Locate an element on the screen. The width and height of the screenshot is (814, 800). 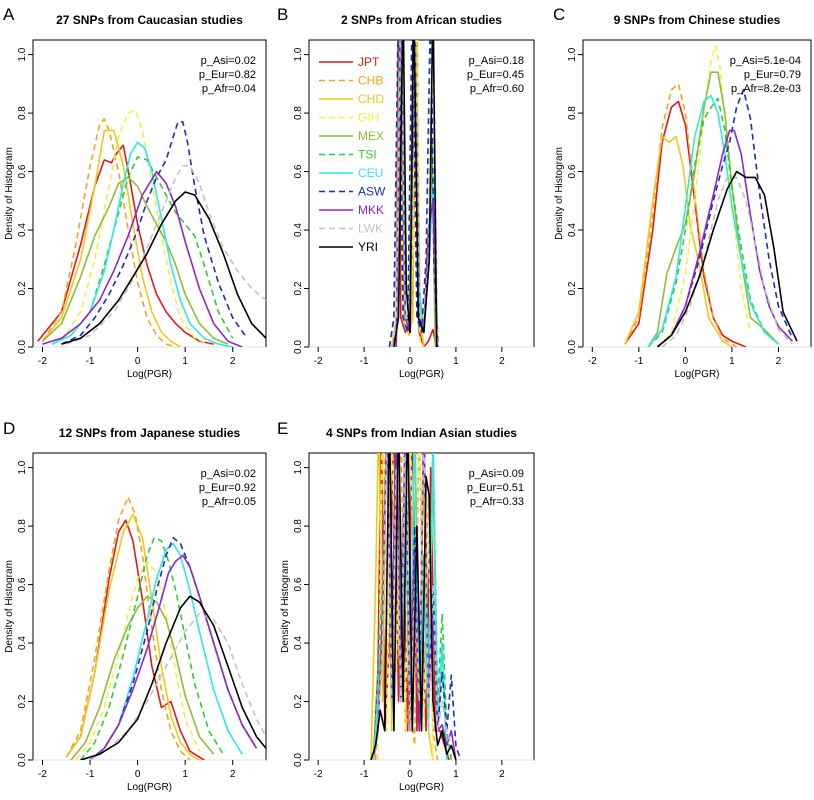
y-axis-label: Density of Histogram is located at coordinates (9, 193).